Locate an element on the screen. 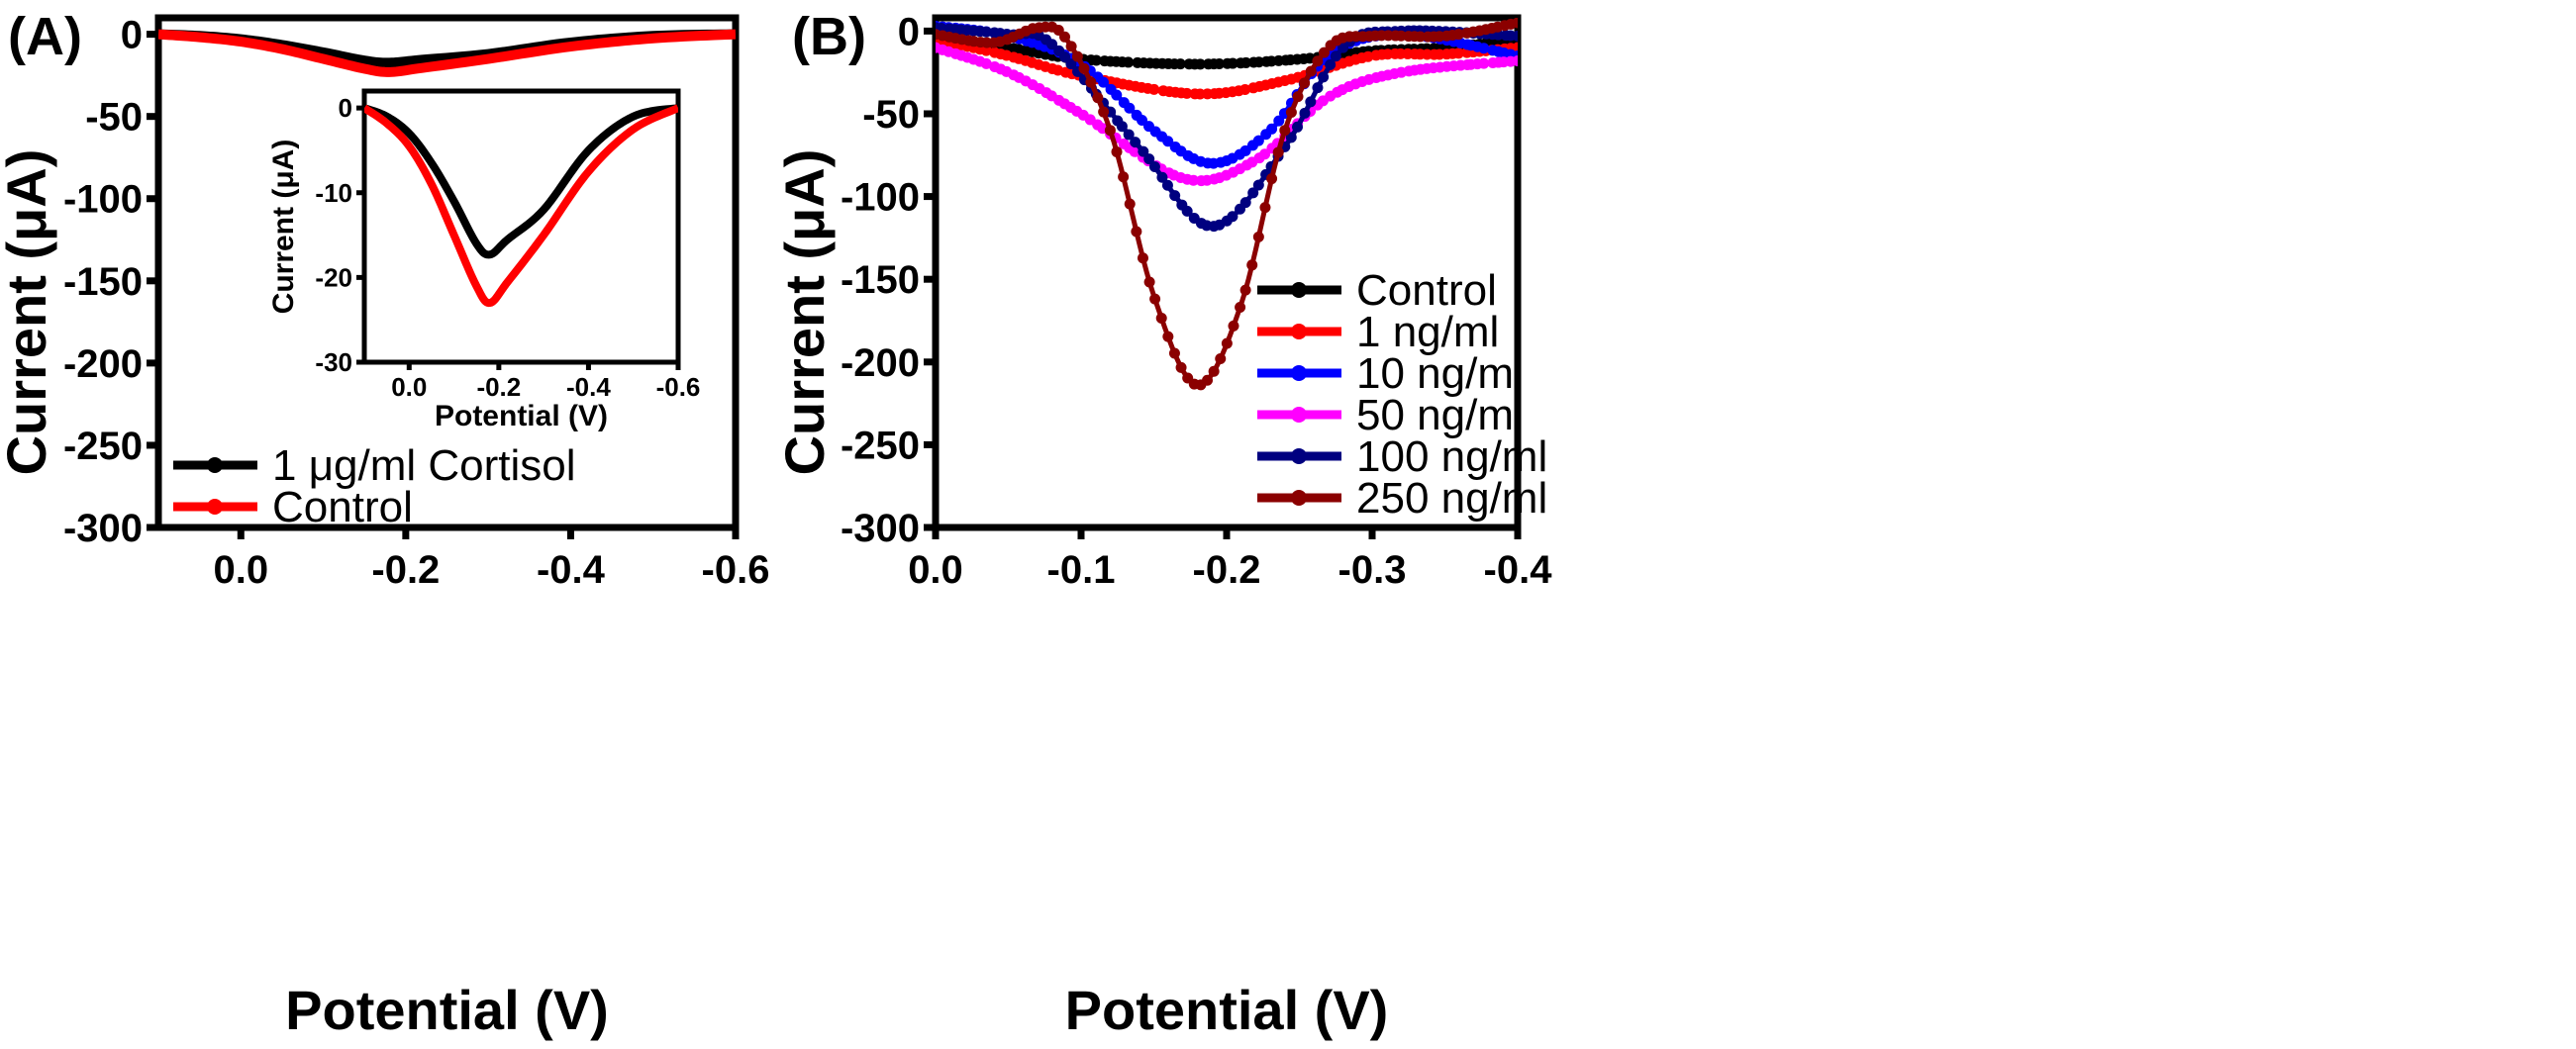 The width and height of the screenshot is (2576, 1049). inset-y-axis-label: Current (μA) is located at coordinates (283, 227).